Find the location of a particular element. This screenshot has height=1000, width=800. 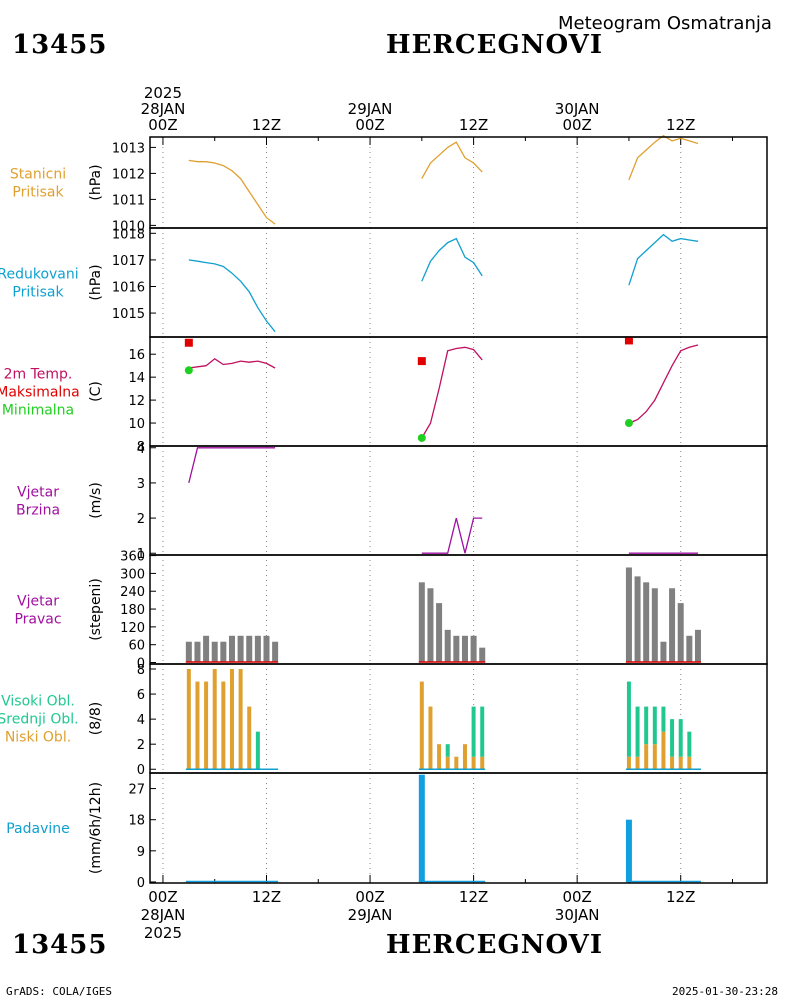

time-label-top: 28JAN is located at coordinates (163, 109).